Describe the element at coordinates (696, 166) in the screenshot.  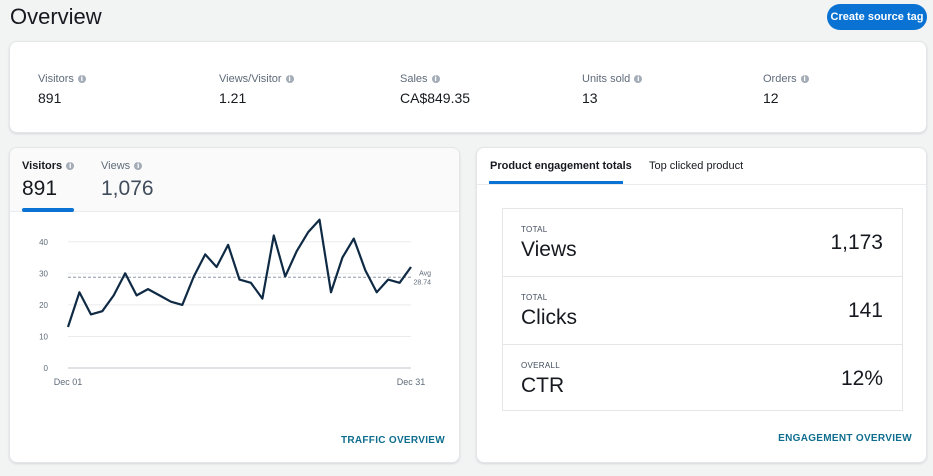
I see `tab-top-clicked-product: Top clicked product` at that location.